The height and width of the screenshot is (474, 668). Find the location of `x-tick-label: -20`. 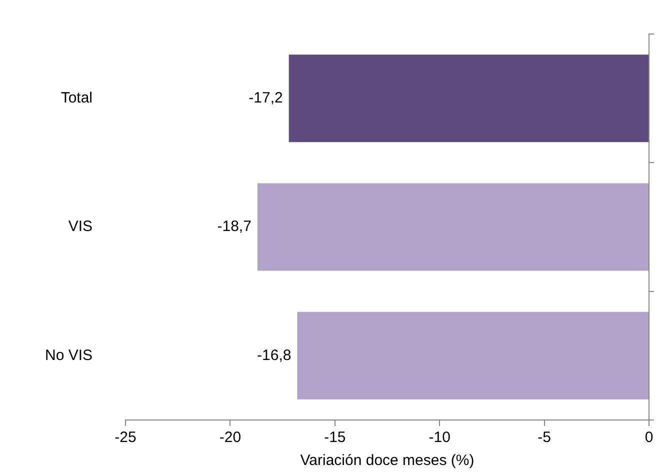

x-tick-label: -20 is located at coordinates (230, 437).